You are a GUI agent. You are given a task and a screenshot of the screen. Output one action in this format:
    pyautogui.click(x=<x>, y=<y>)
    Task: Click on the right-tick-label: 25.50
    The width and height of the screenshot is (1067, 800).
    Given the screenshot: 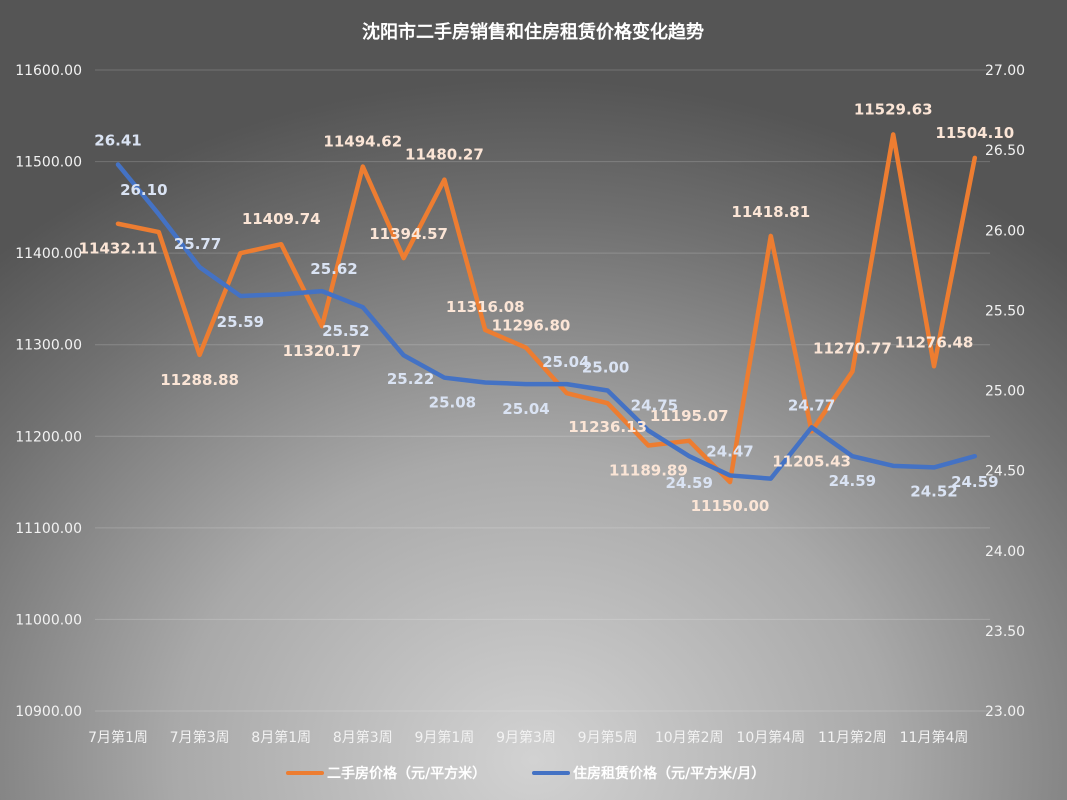 What is the action you would take?
    pyautogui.click(x=1005, y=311)
    